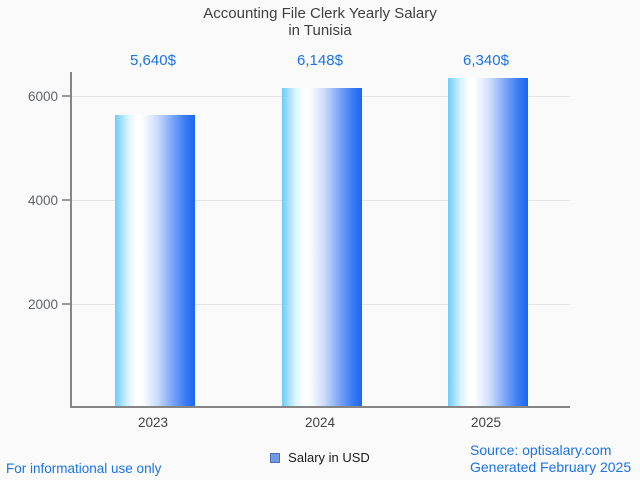 The height and width of the screenshot is (480, 640). I want to click on disclaimer-text: For informational use only, so click(84, 468).